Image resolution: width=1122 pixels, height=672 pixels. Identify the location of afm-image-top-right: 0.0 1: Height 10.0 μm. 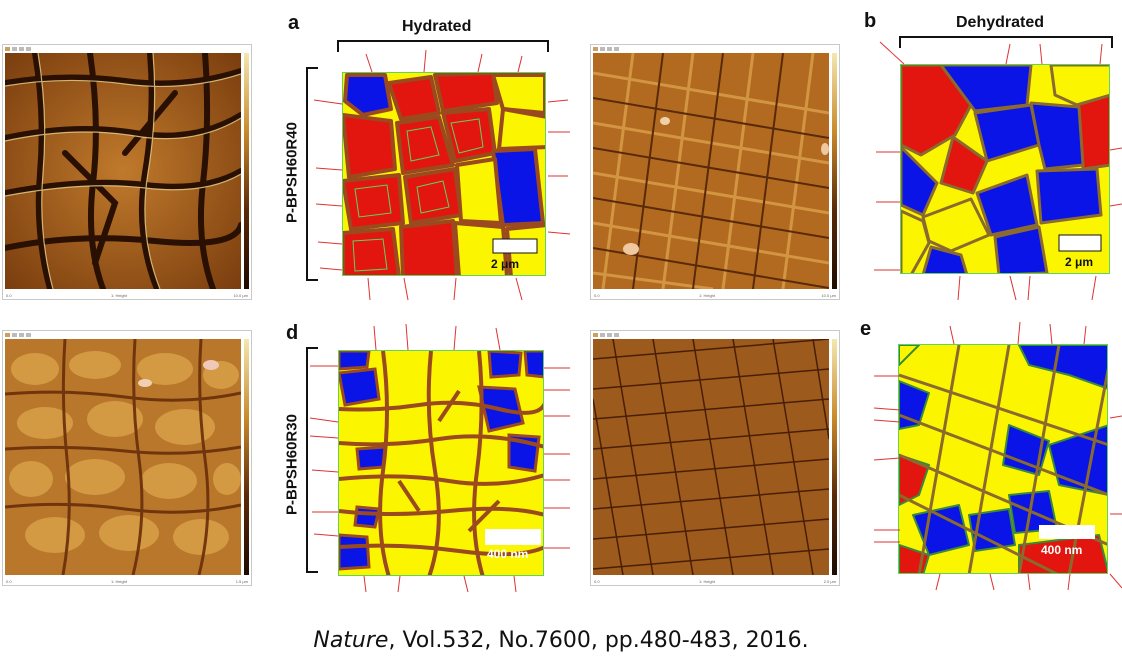
(715, 172).